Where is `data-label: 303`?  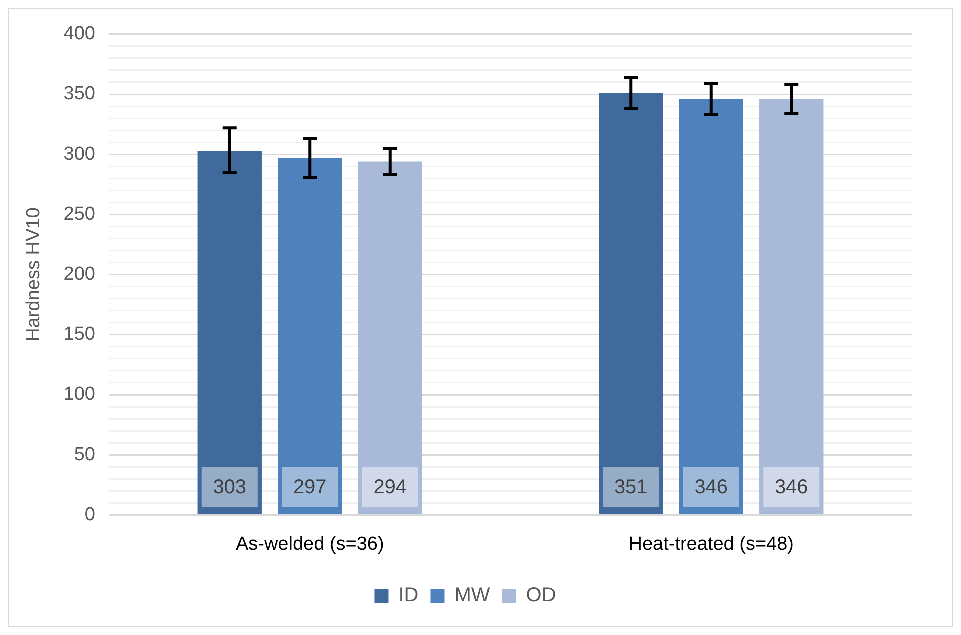
data-label: 303 is located at coordinates (230, 487).